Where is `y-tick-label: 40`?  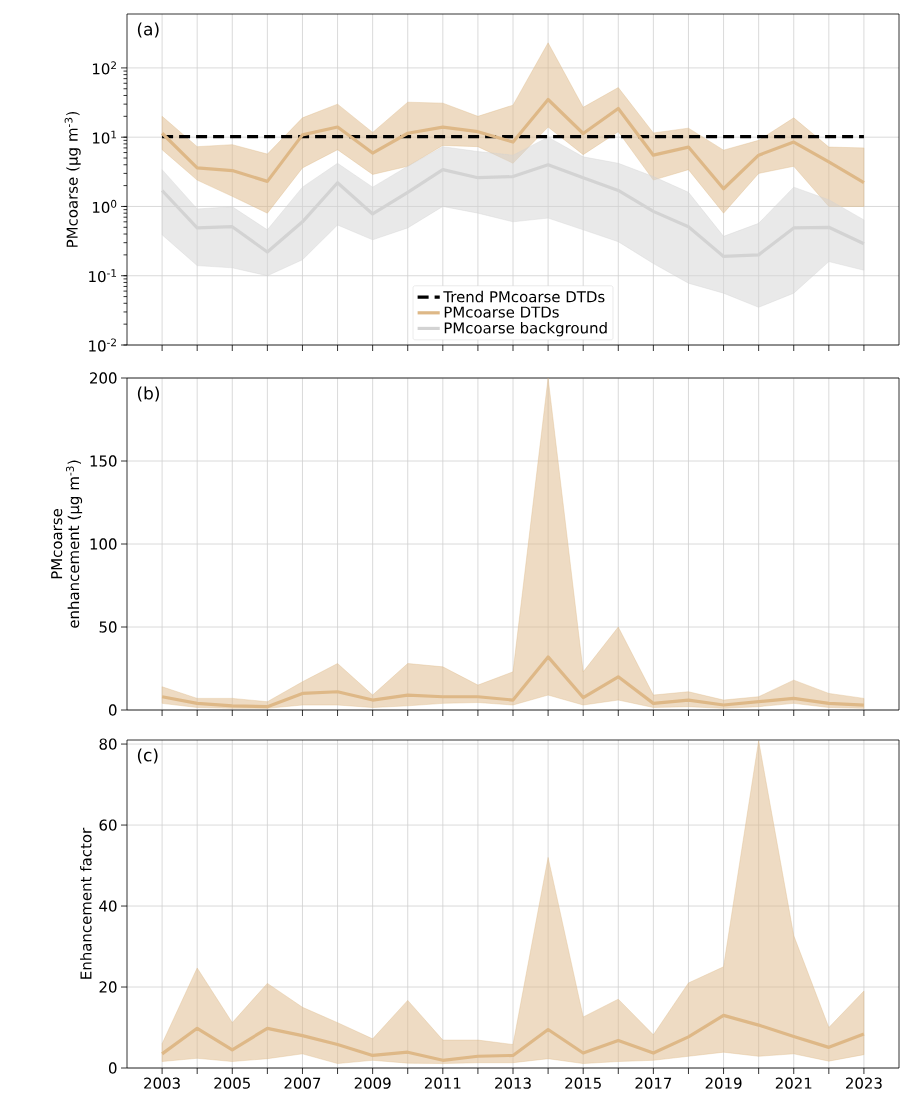 y-tick-label: 40 is located at coordinates (108, 906).